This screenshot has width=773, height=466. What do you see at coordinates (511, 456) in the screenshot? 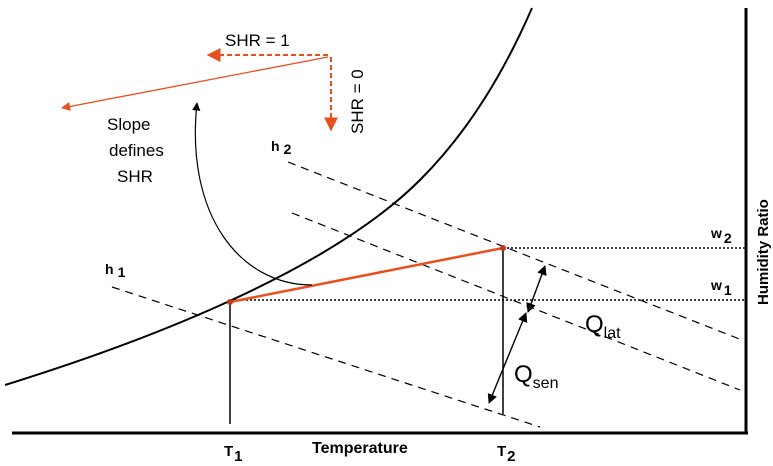
I see `t2-sub: 2` at bounding box center [511, 456].